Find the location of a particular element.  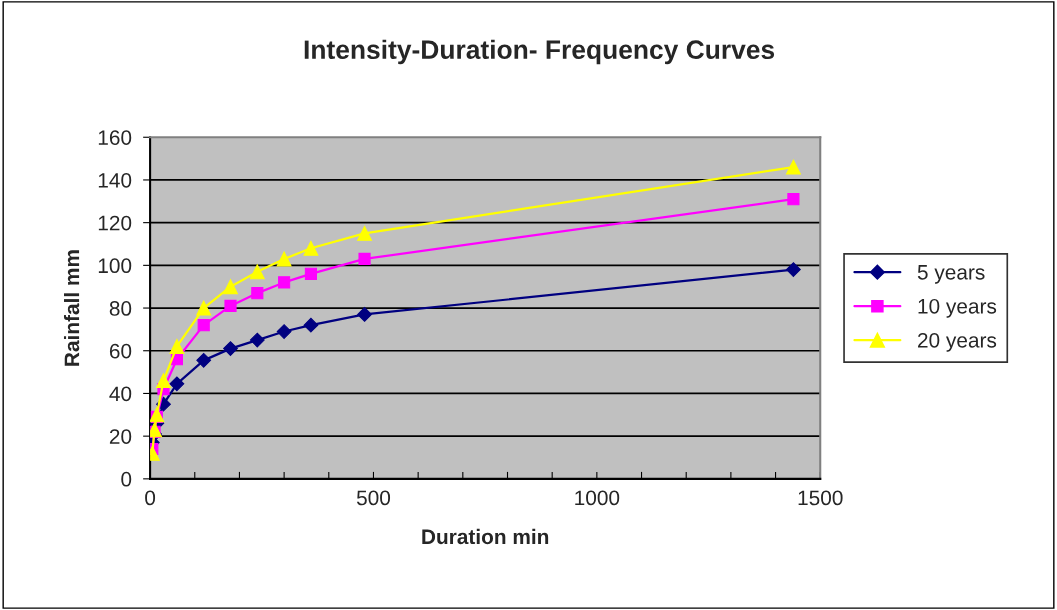

y-tick-label: 40 is located at coordinates (120, 394).